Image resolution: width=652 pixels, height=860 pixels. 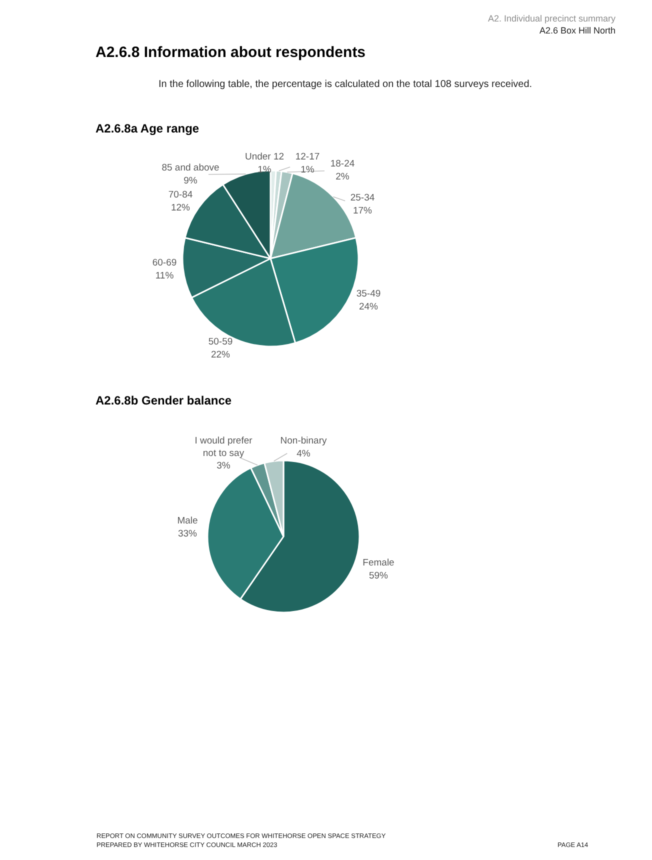 What do you see at coordinates (362, 198) in the screenshot?
I see `slice-label: 25-34` at bounding box center [362, 198].